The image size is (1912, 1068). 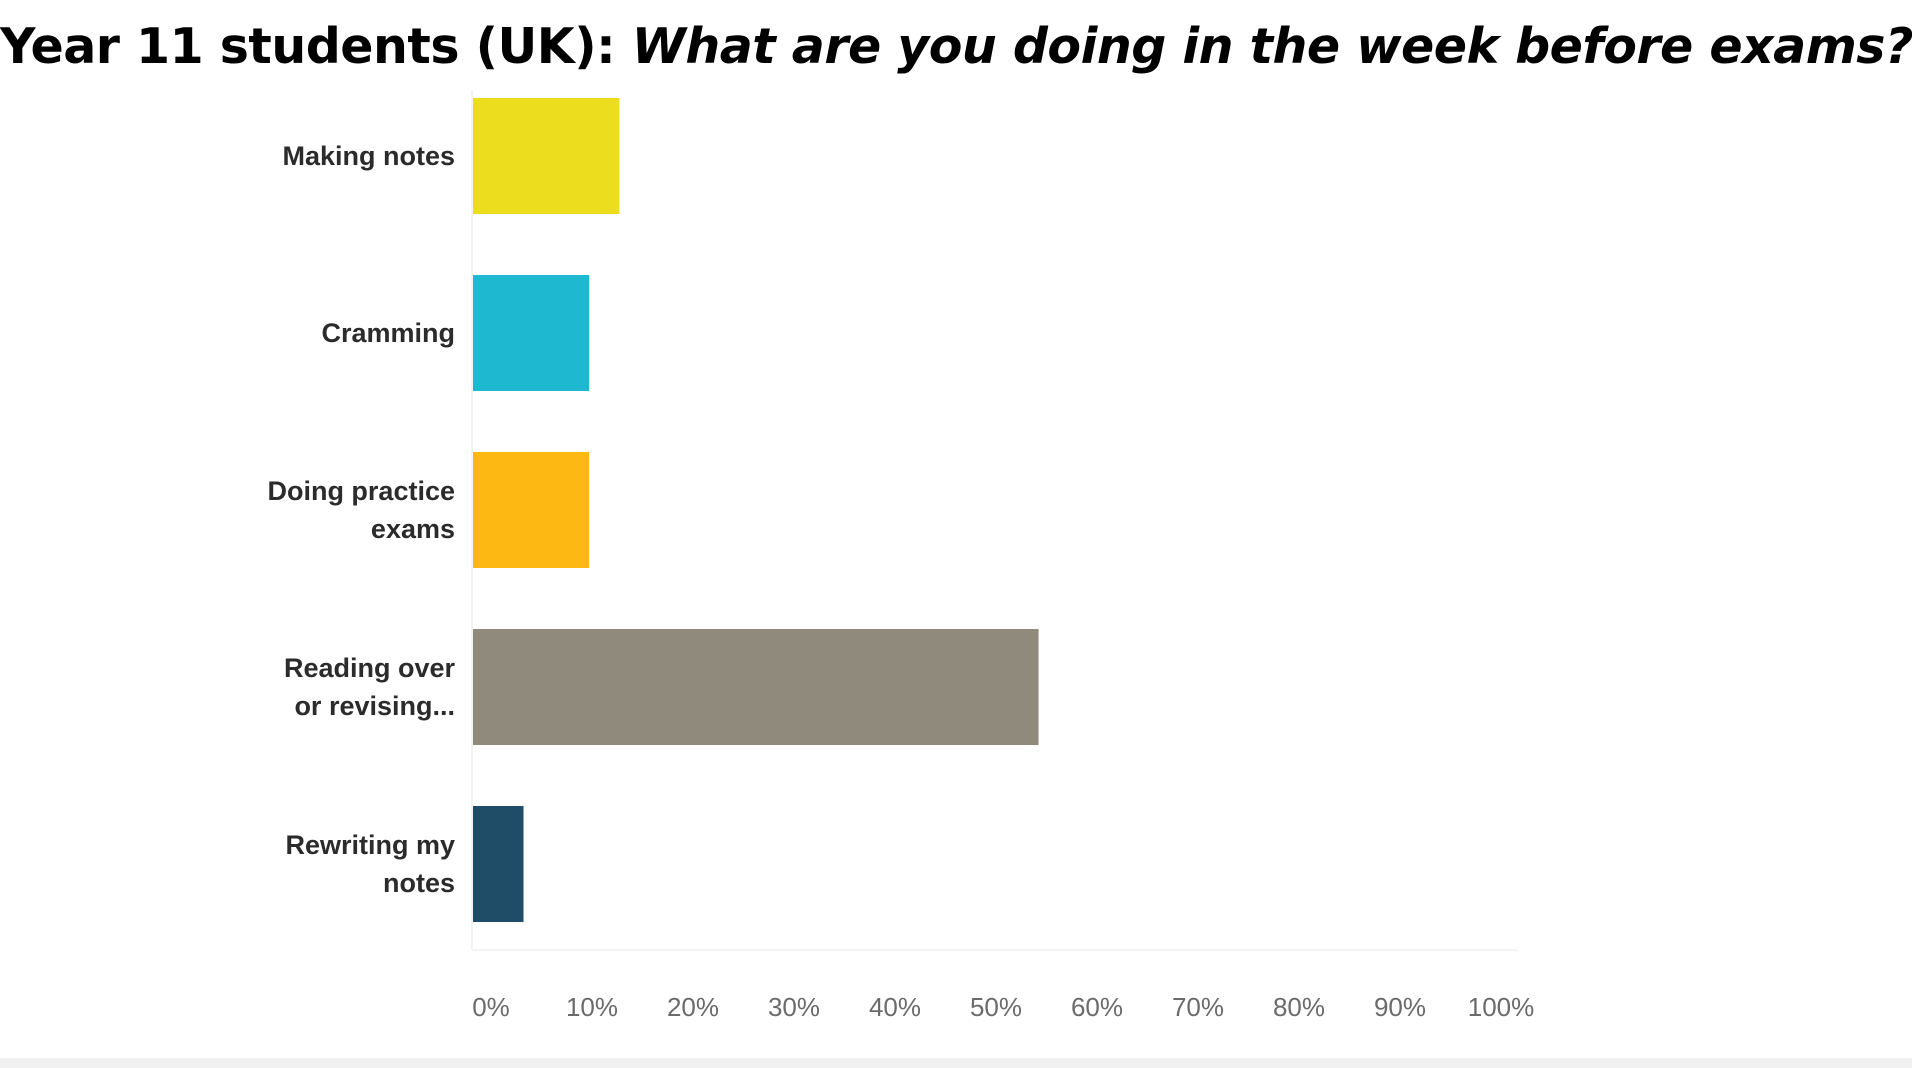 I want to click on x-tick-label: 70%, so click(x=1198, y=1007).